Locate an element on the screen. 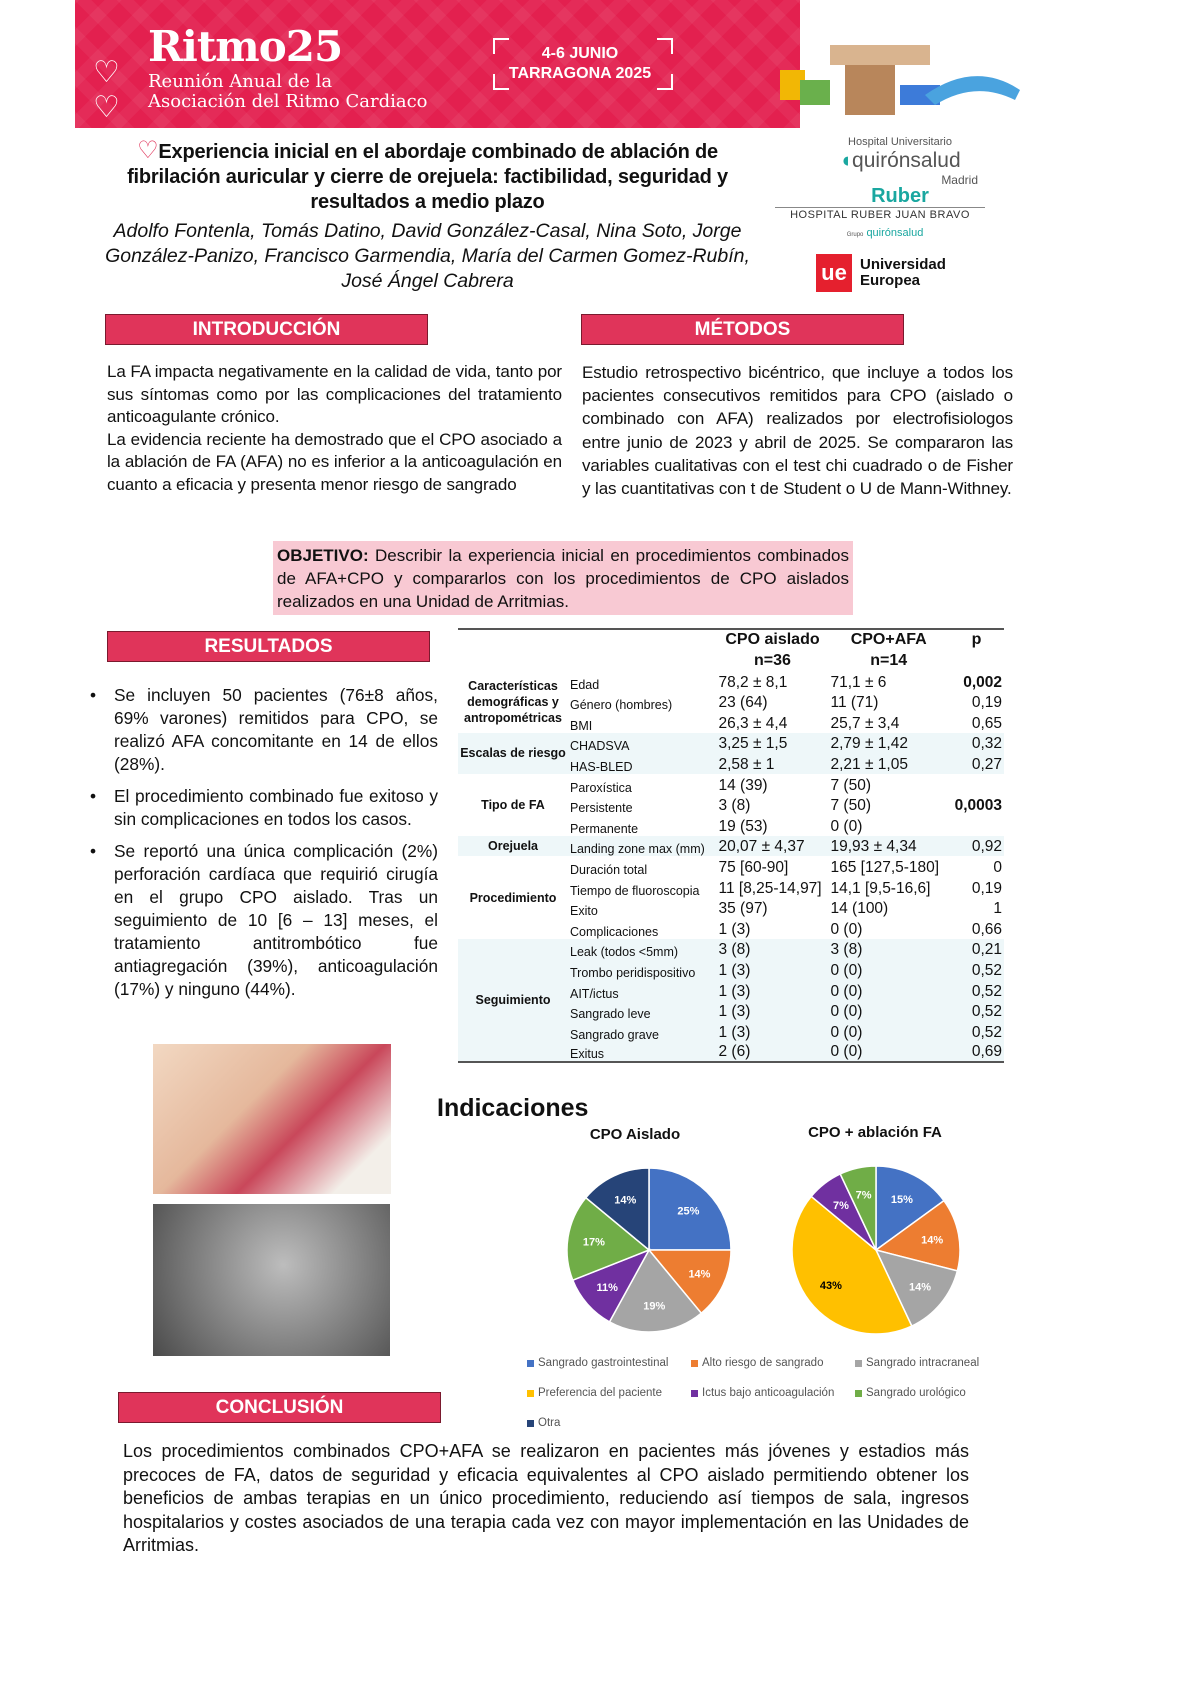 The width and height of the screenshot is (1191, 1684). table-row: BMI 26,3 ± 4,4 25,7 ± 3,4 0,65 is located at coordinates (731, 722).